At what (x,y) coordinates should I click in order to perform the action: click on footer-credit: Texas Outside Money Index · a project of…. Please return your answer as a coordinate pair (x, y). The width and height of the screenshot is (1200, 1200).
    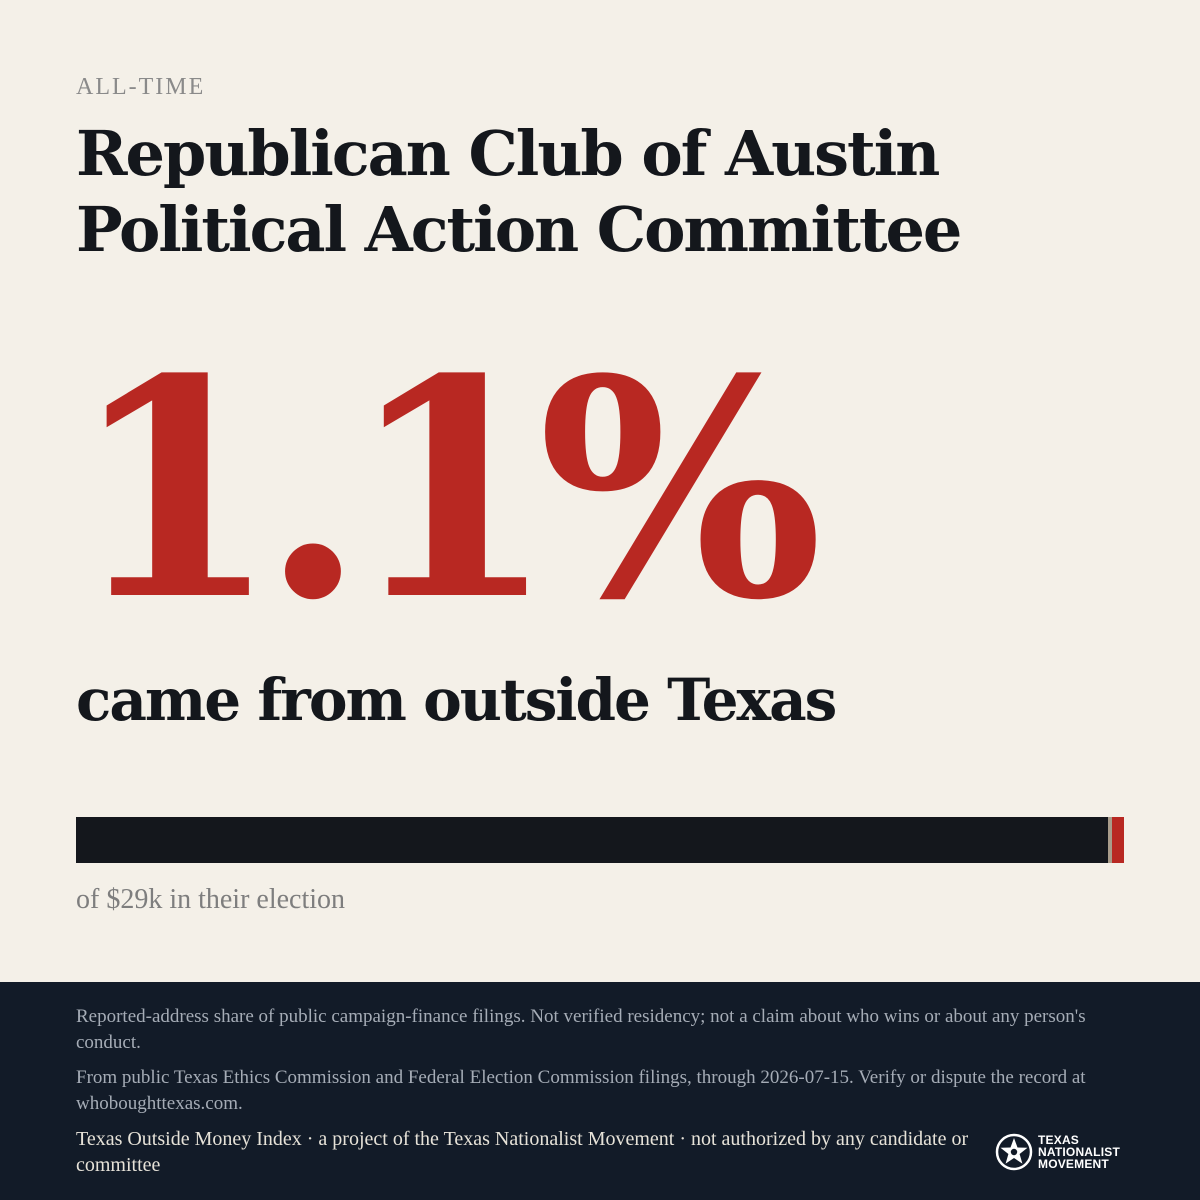
    Looking at the image, I should click on (522, 1152).